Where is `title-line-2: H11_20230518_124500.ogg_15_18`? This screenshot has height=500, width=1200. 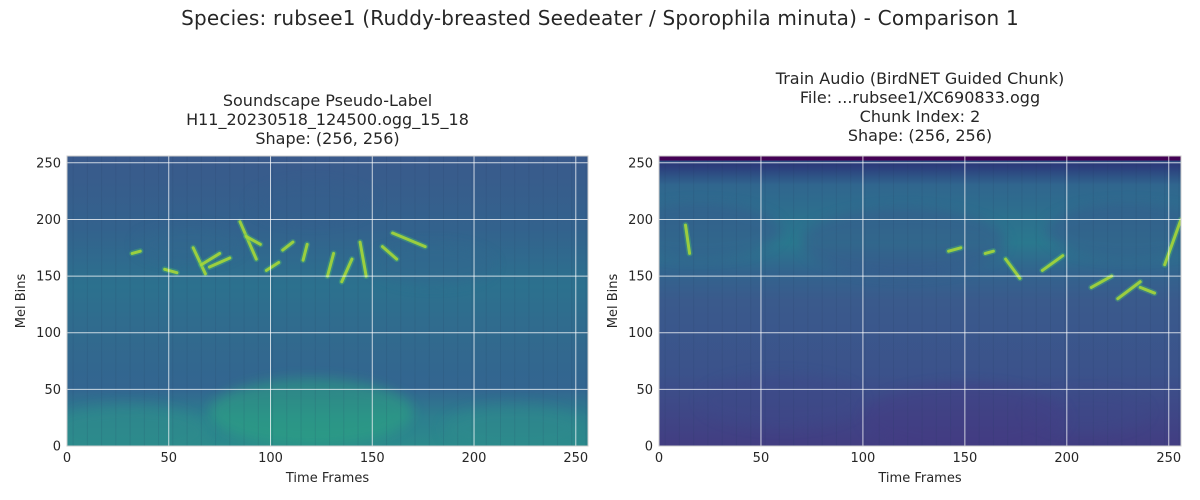 title-line-2: H11_20230518_124500.ogg_15_18 is located at coordinates (327, 119).